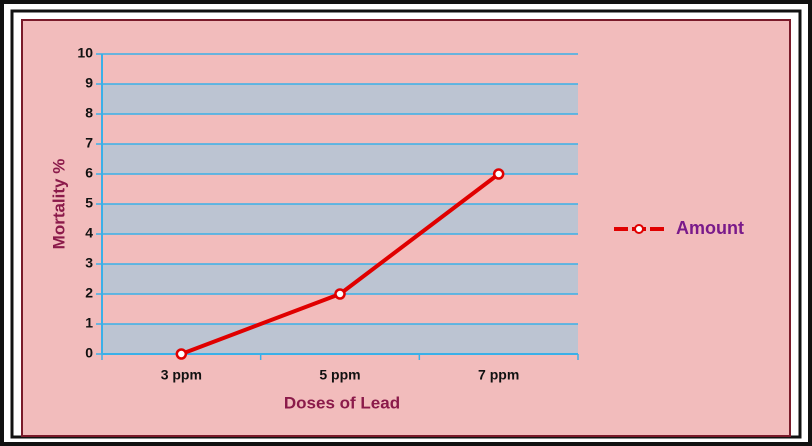  I want to click on y-tick-label: 8, so click(89, 113).